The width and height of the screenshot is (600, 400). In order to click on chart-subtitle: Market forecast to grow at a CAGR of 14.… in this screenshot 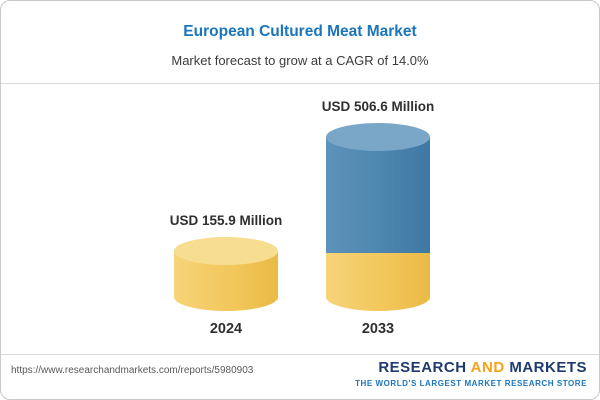, I will do `click(300, 60)`.